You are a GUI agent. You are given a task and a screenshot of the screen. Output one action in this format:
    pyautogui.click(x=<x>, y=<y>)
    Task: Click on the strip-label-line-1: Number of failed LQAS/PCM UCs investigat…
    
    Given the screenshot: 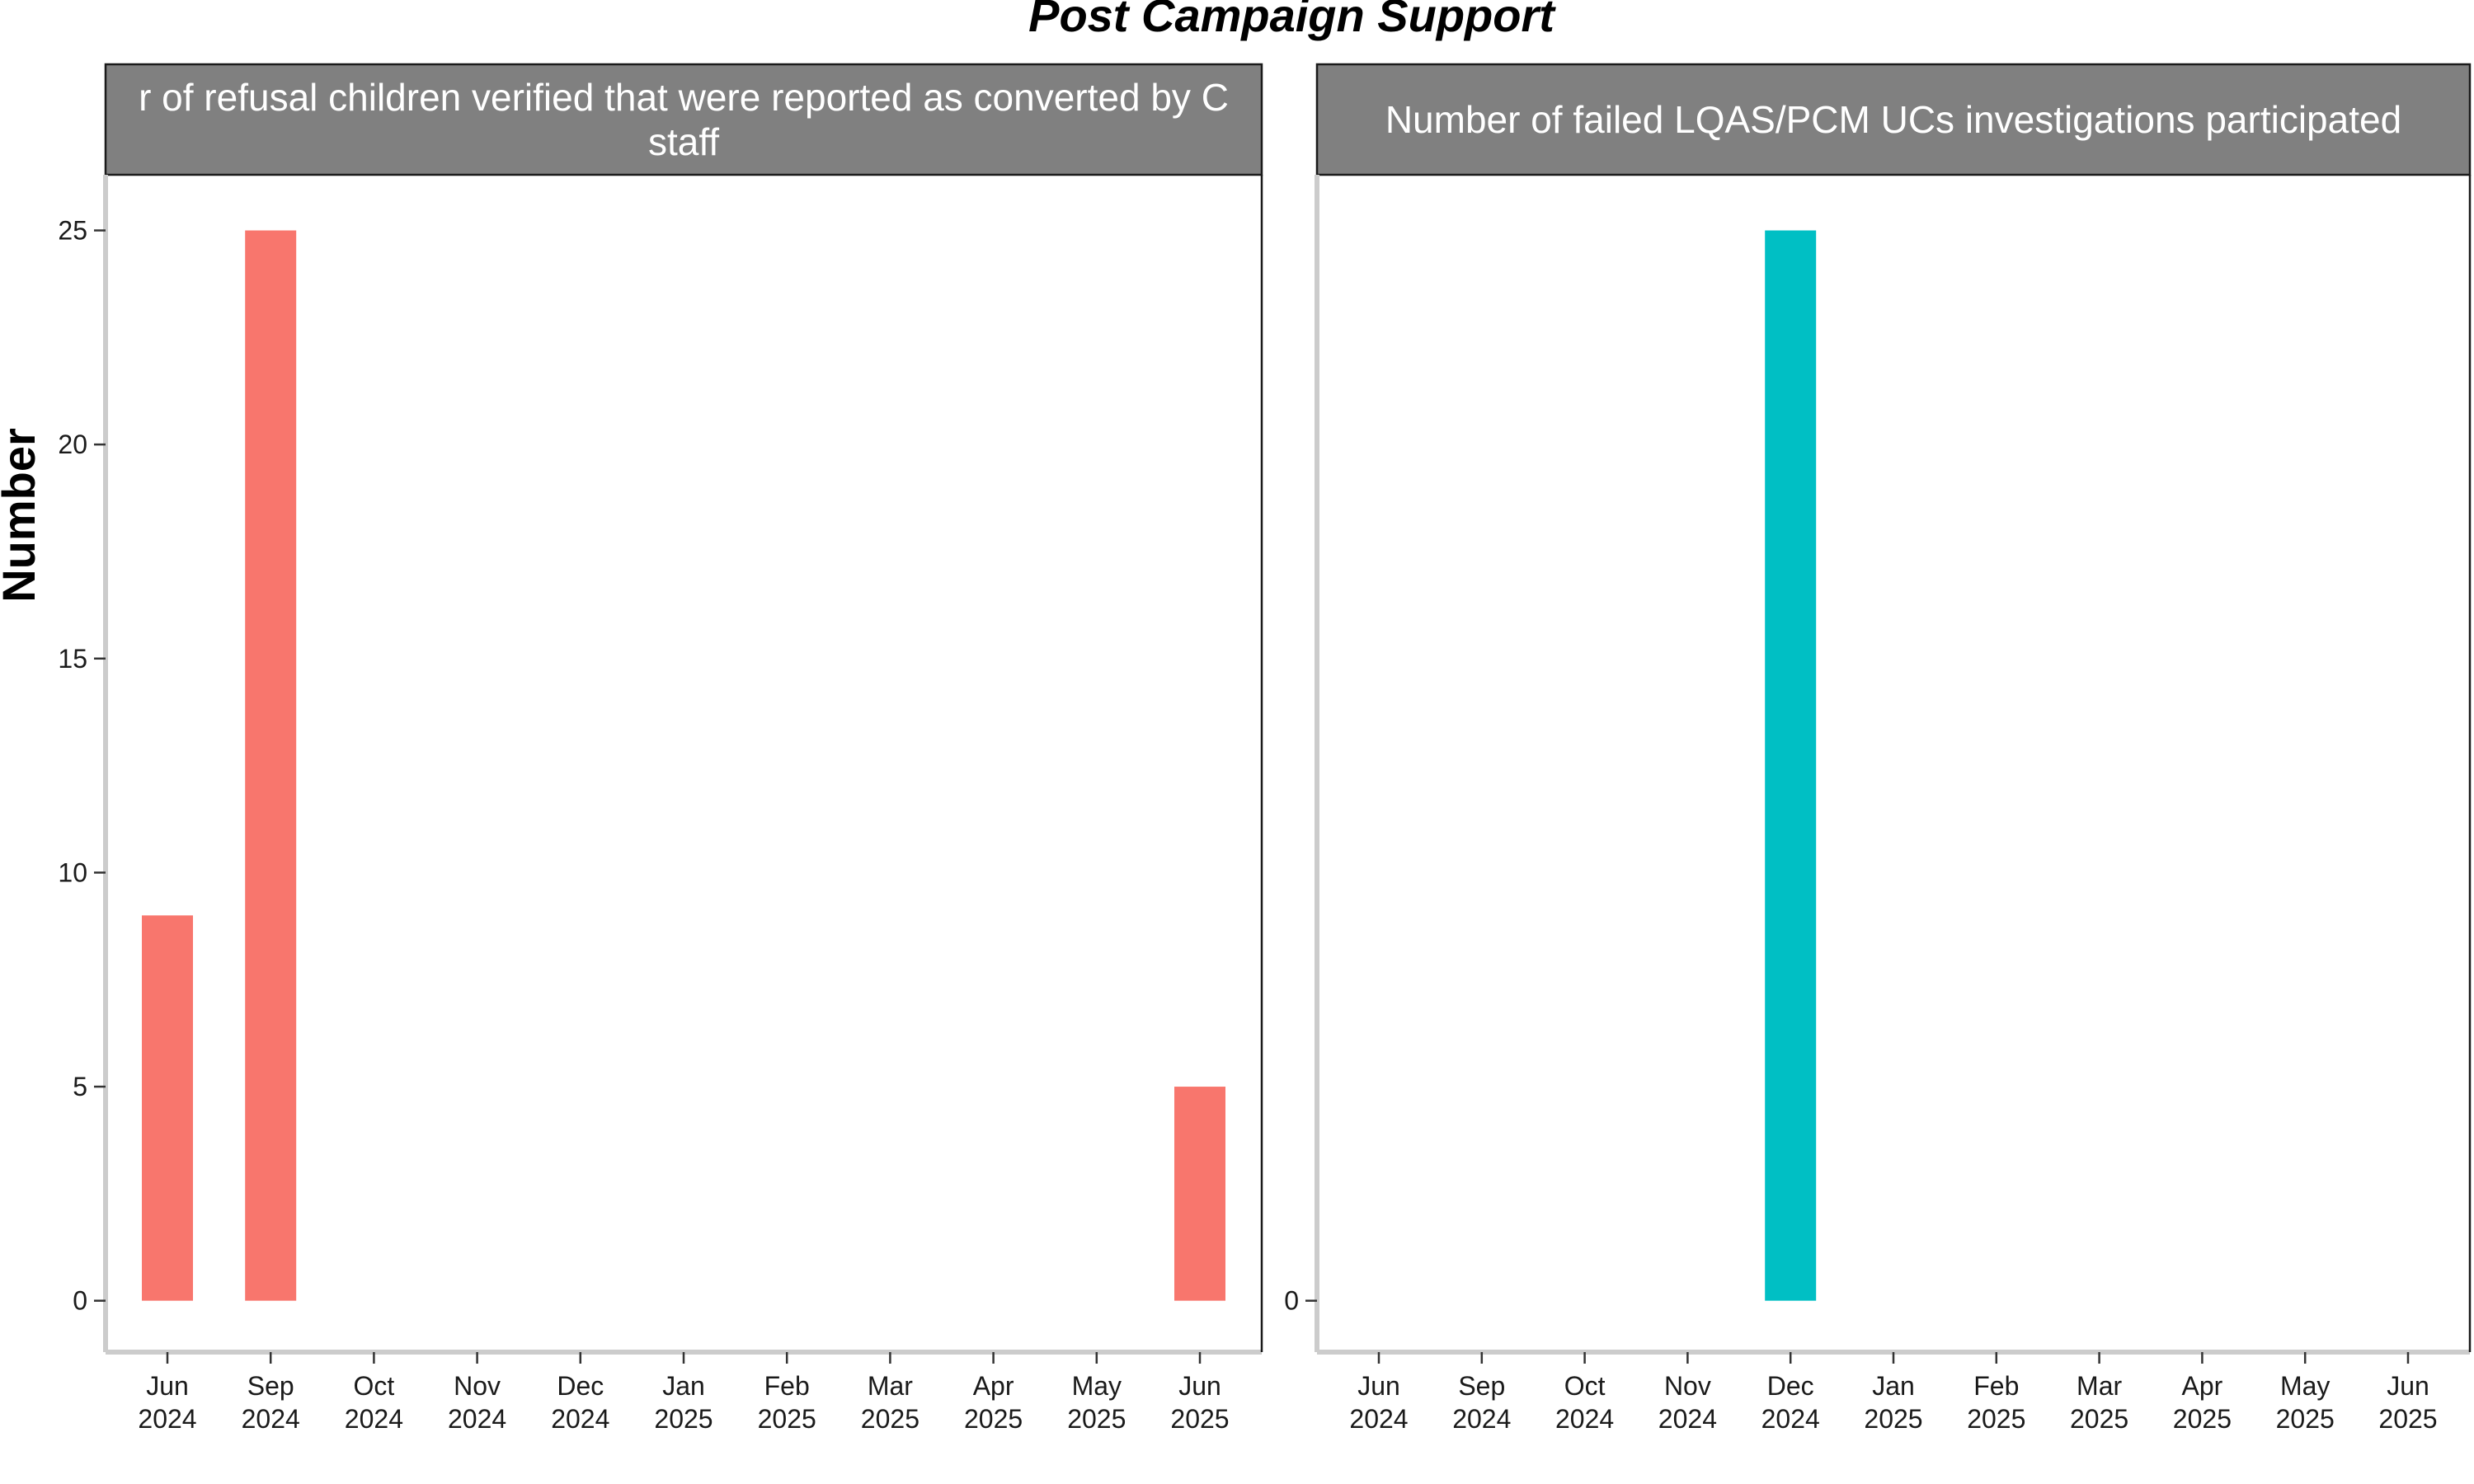 What is the action you would take?
    pyautogui.click(x=1893, y=120)
    